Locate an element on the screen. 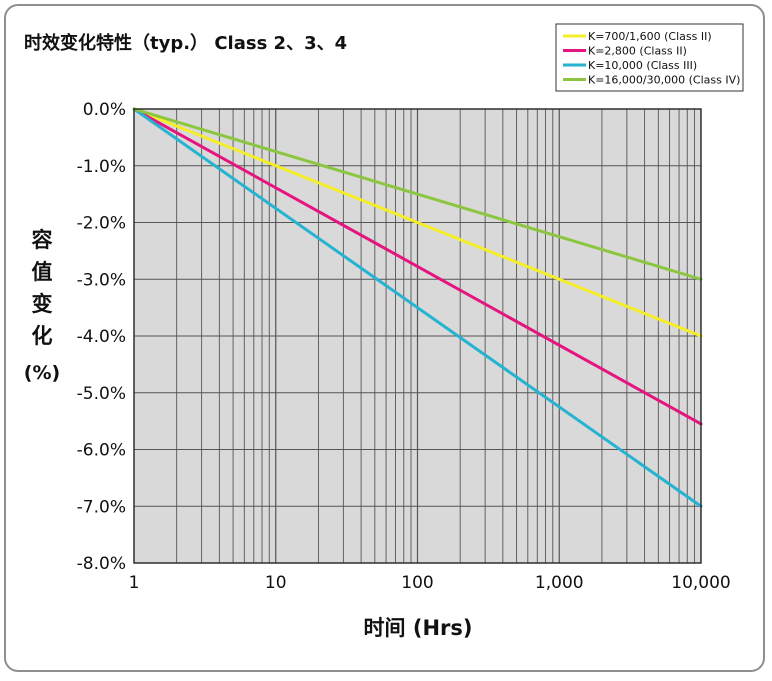  y-axis-label-char: 值 is located at coordinates (42, 272).